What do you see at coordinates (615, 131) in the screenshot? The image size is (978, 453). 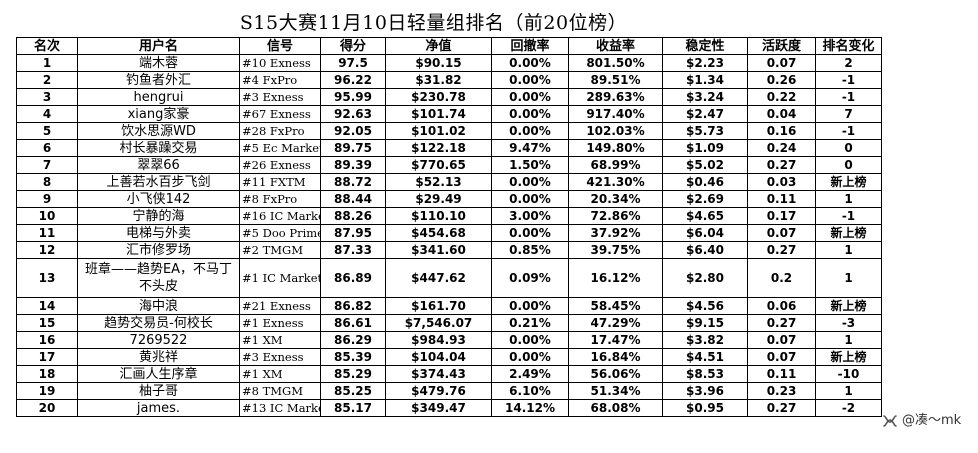 I see `return-cell: 102.03%` at bounding box center [615, 131].